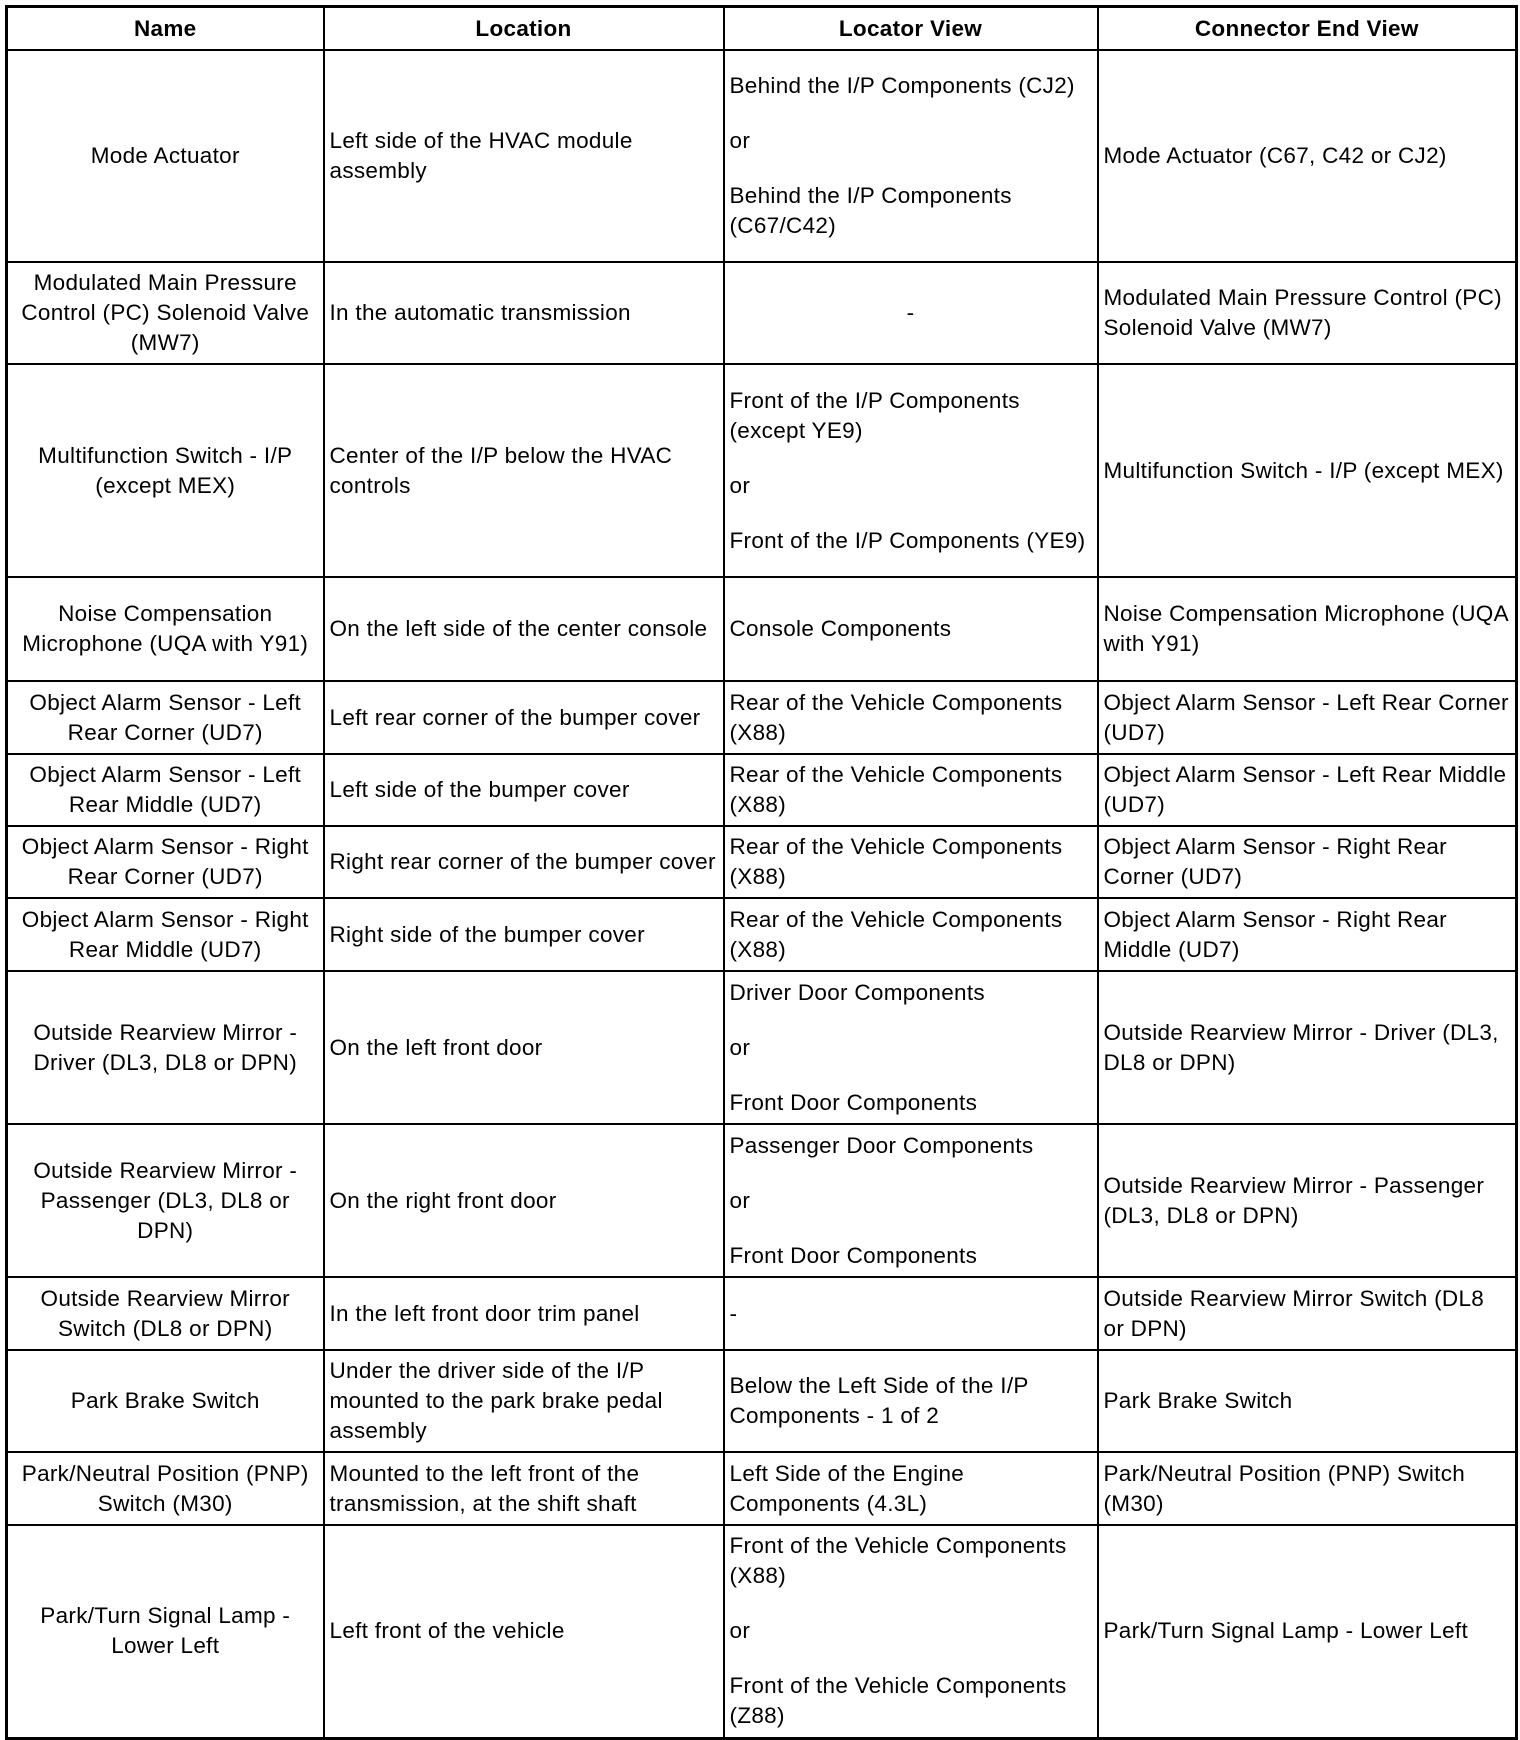 The width and height of the screenshot is (1520, 1740). I want to click on cell-locator-view: Console Components, so click(910, 629).